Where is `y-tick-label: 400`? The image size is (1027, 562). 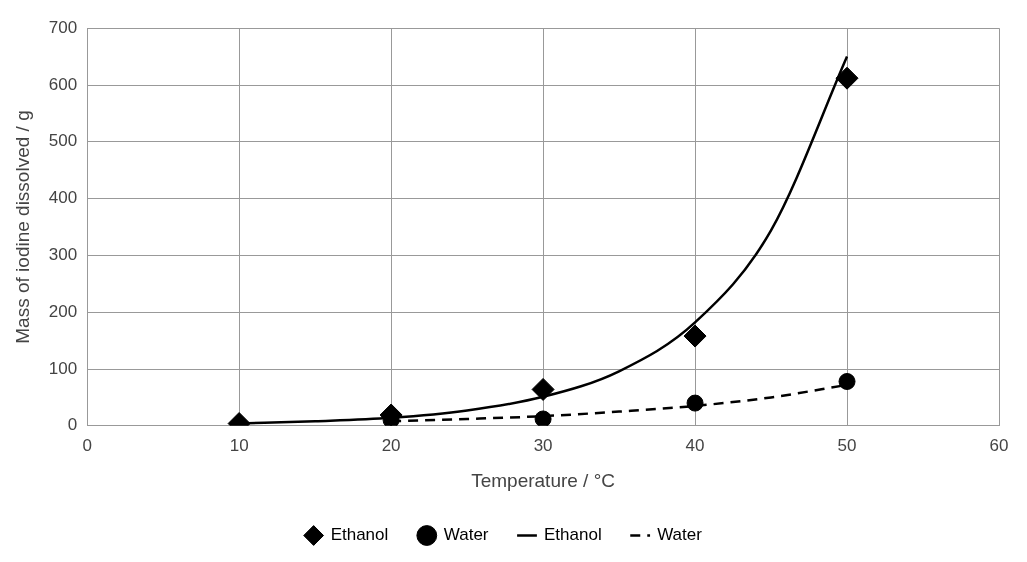
y-tick-label: 400 is located at coordinates (63, 198).